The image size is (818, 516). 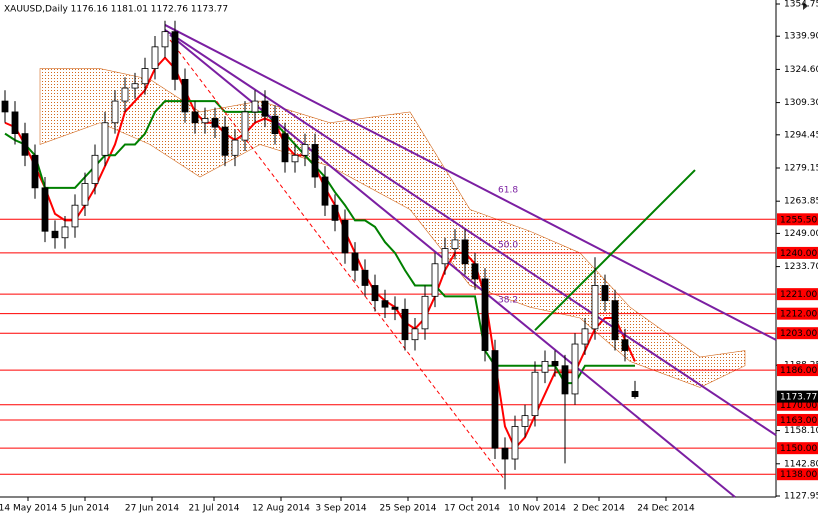 I want to click on level-label: 1255.50, so click(x=798, y=220).